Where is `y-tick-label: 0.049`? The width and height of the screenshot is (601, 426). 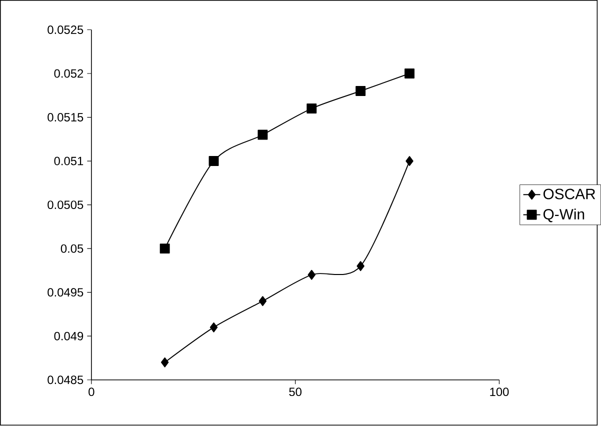
y-tick-label: 0.049 is located at coordinates (69, 336).